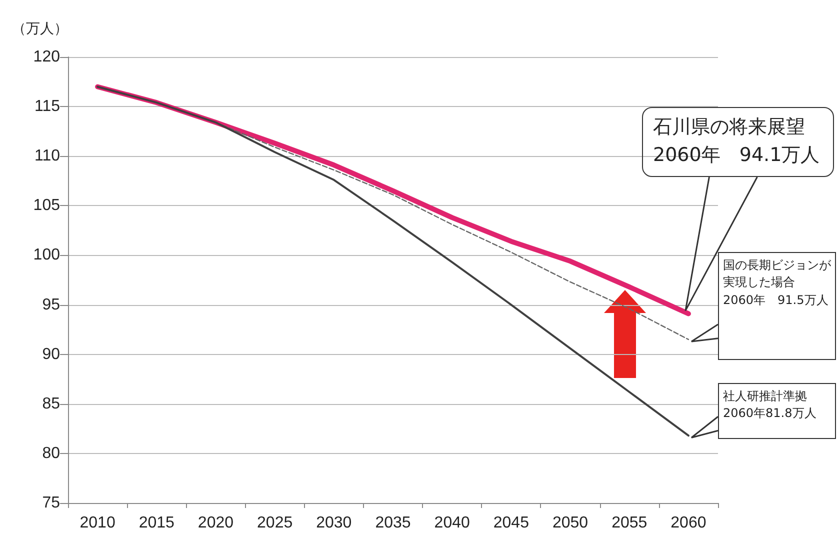  I want to click on y-tick-label: 100, so click(46, 255).